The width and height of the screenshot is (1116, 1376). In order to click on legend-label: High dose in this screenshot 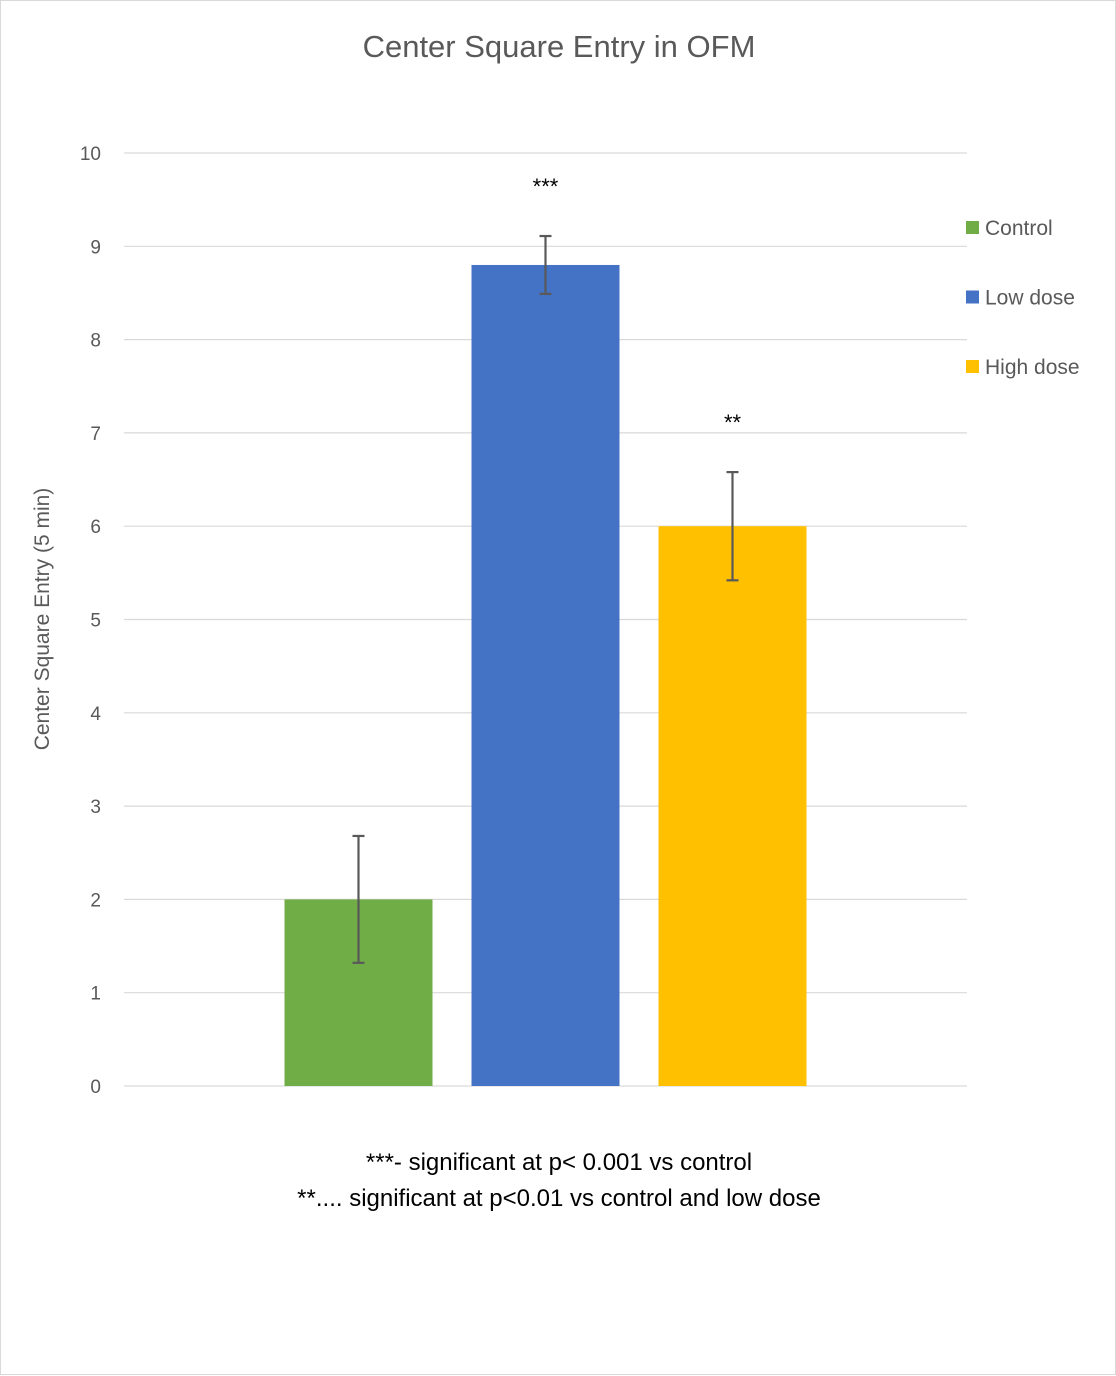, I will do `click(1032, 367)`.